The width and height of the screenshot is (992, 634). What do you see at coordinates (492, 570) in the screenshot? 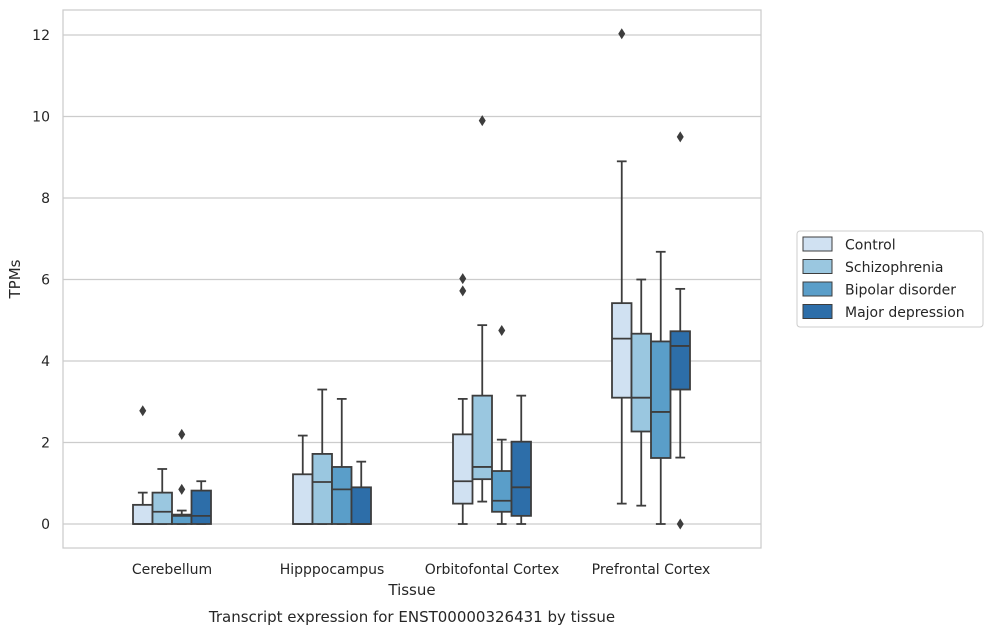
I see `x-tick-label: Orbitofontal Cortex` at bounding box center [492, 570].